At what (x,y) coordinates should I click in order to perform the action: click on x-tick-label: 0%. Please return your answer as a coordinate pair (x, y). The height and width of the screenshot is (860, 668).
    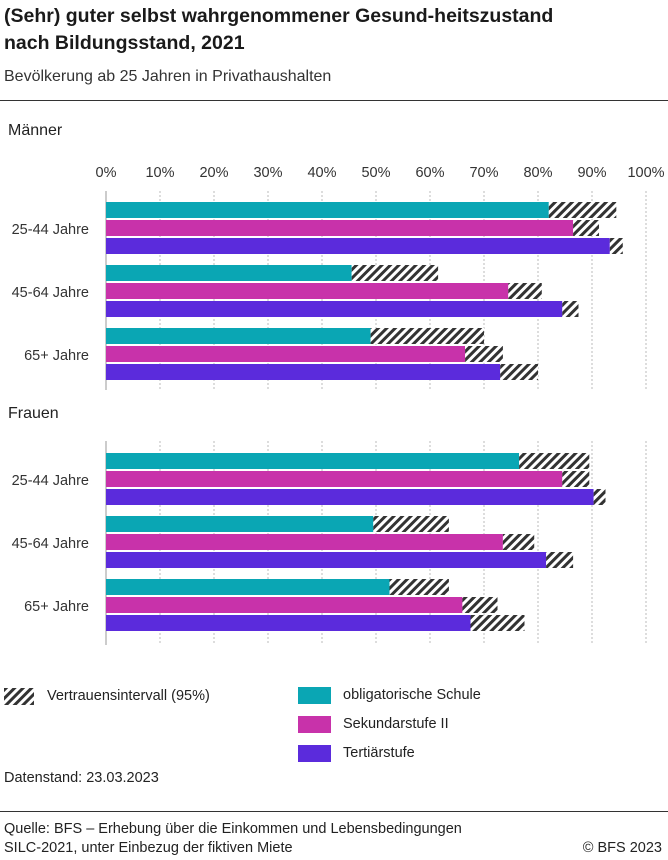
    Looking at the image, I should click on (106, 173).